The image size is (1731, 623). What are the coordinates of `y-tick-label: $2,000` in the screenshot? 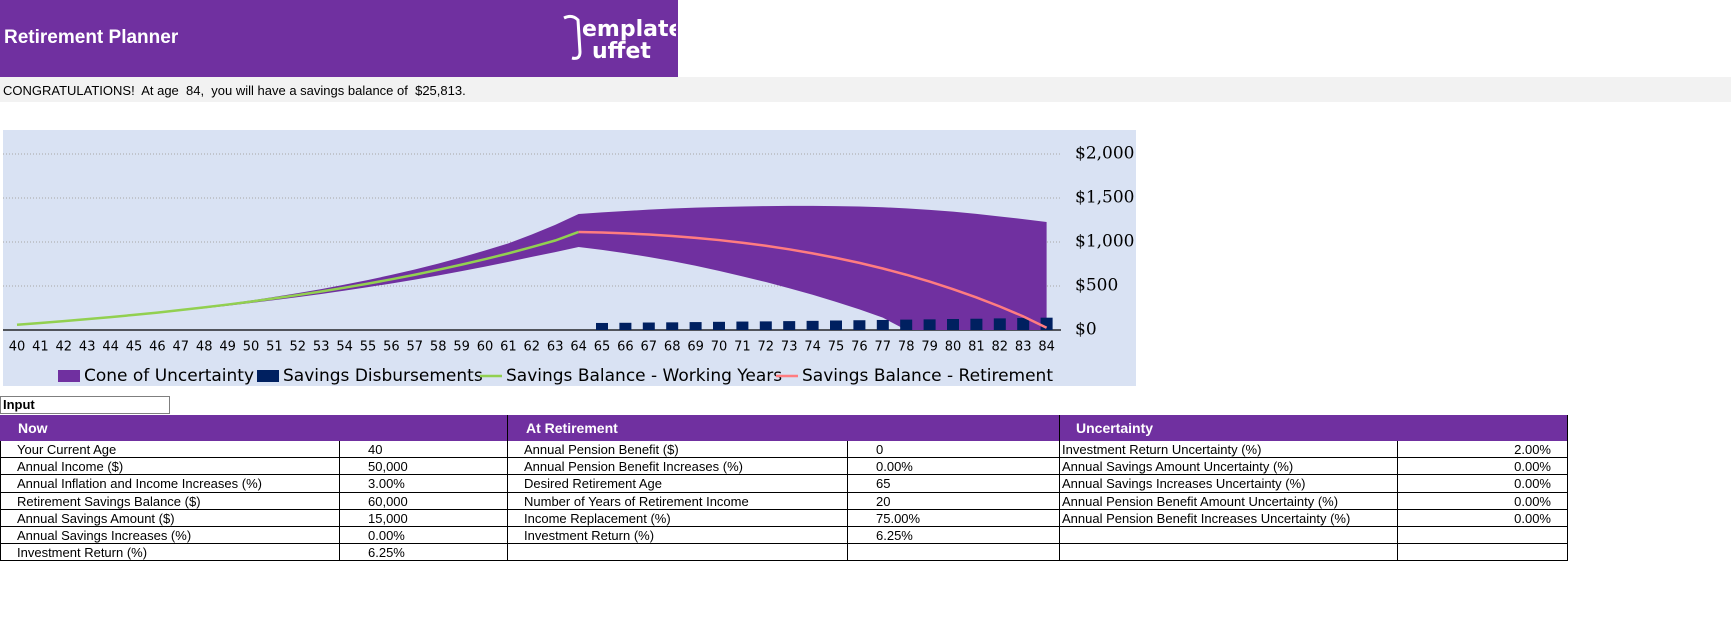 It's located at (1104, 154).